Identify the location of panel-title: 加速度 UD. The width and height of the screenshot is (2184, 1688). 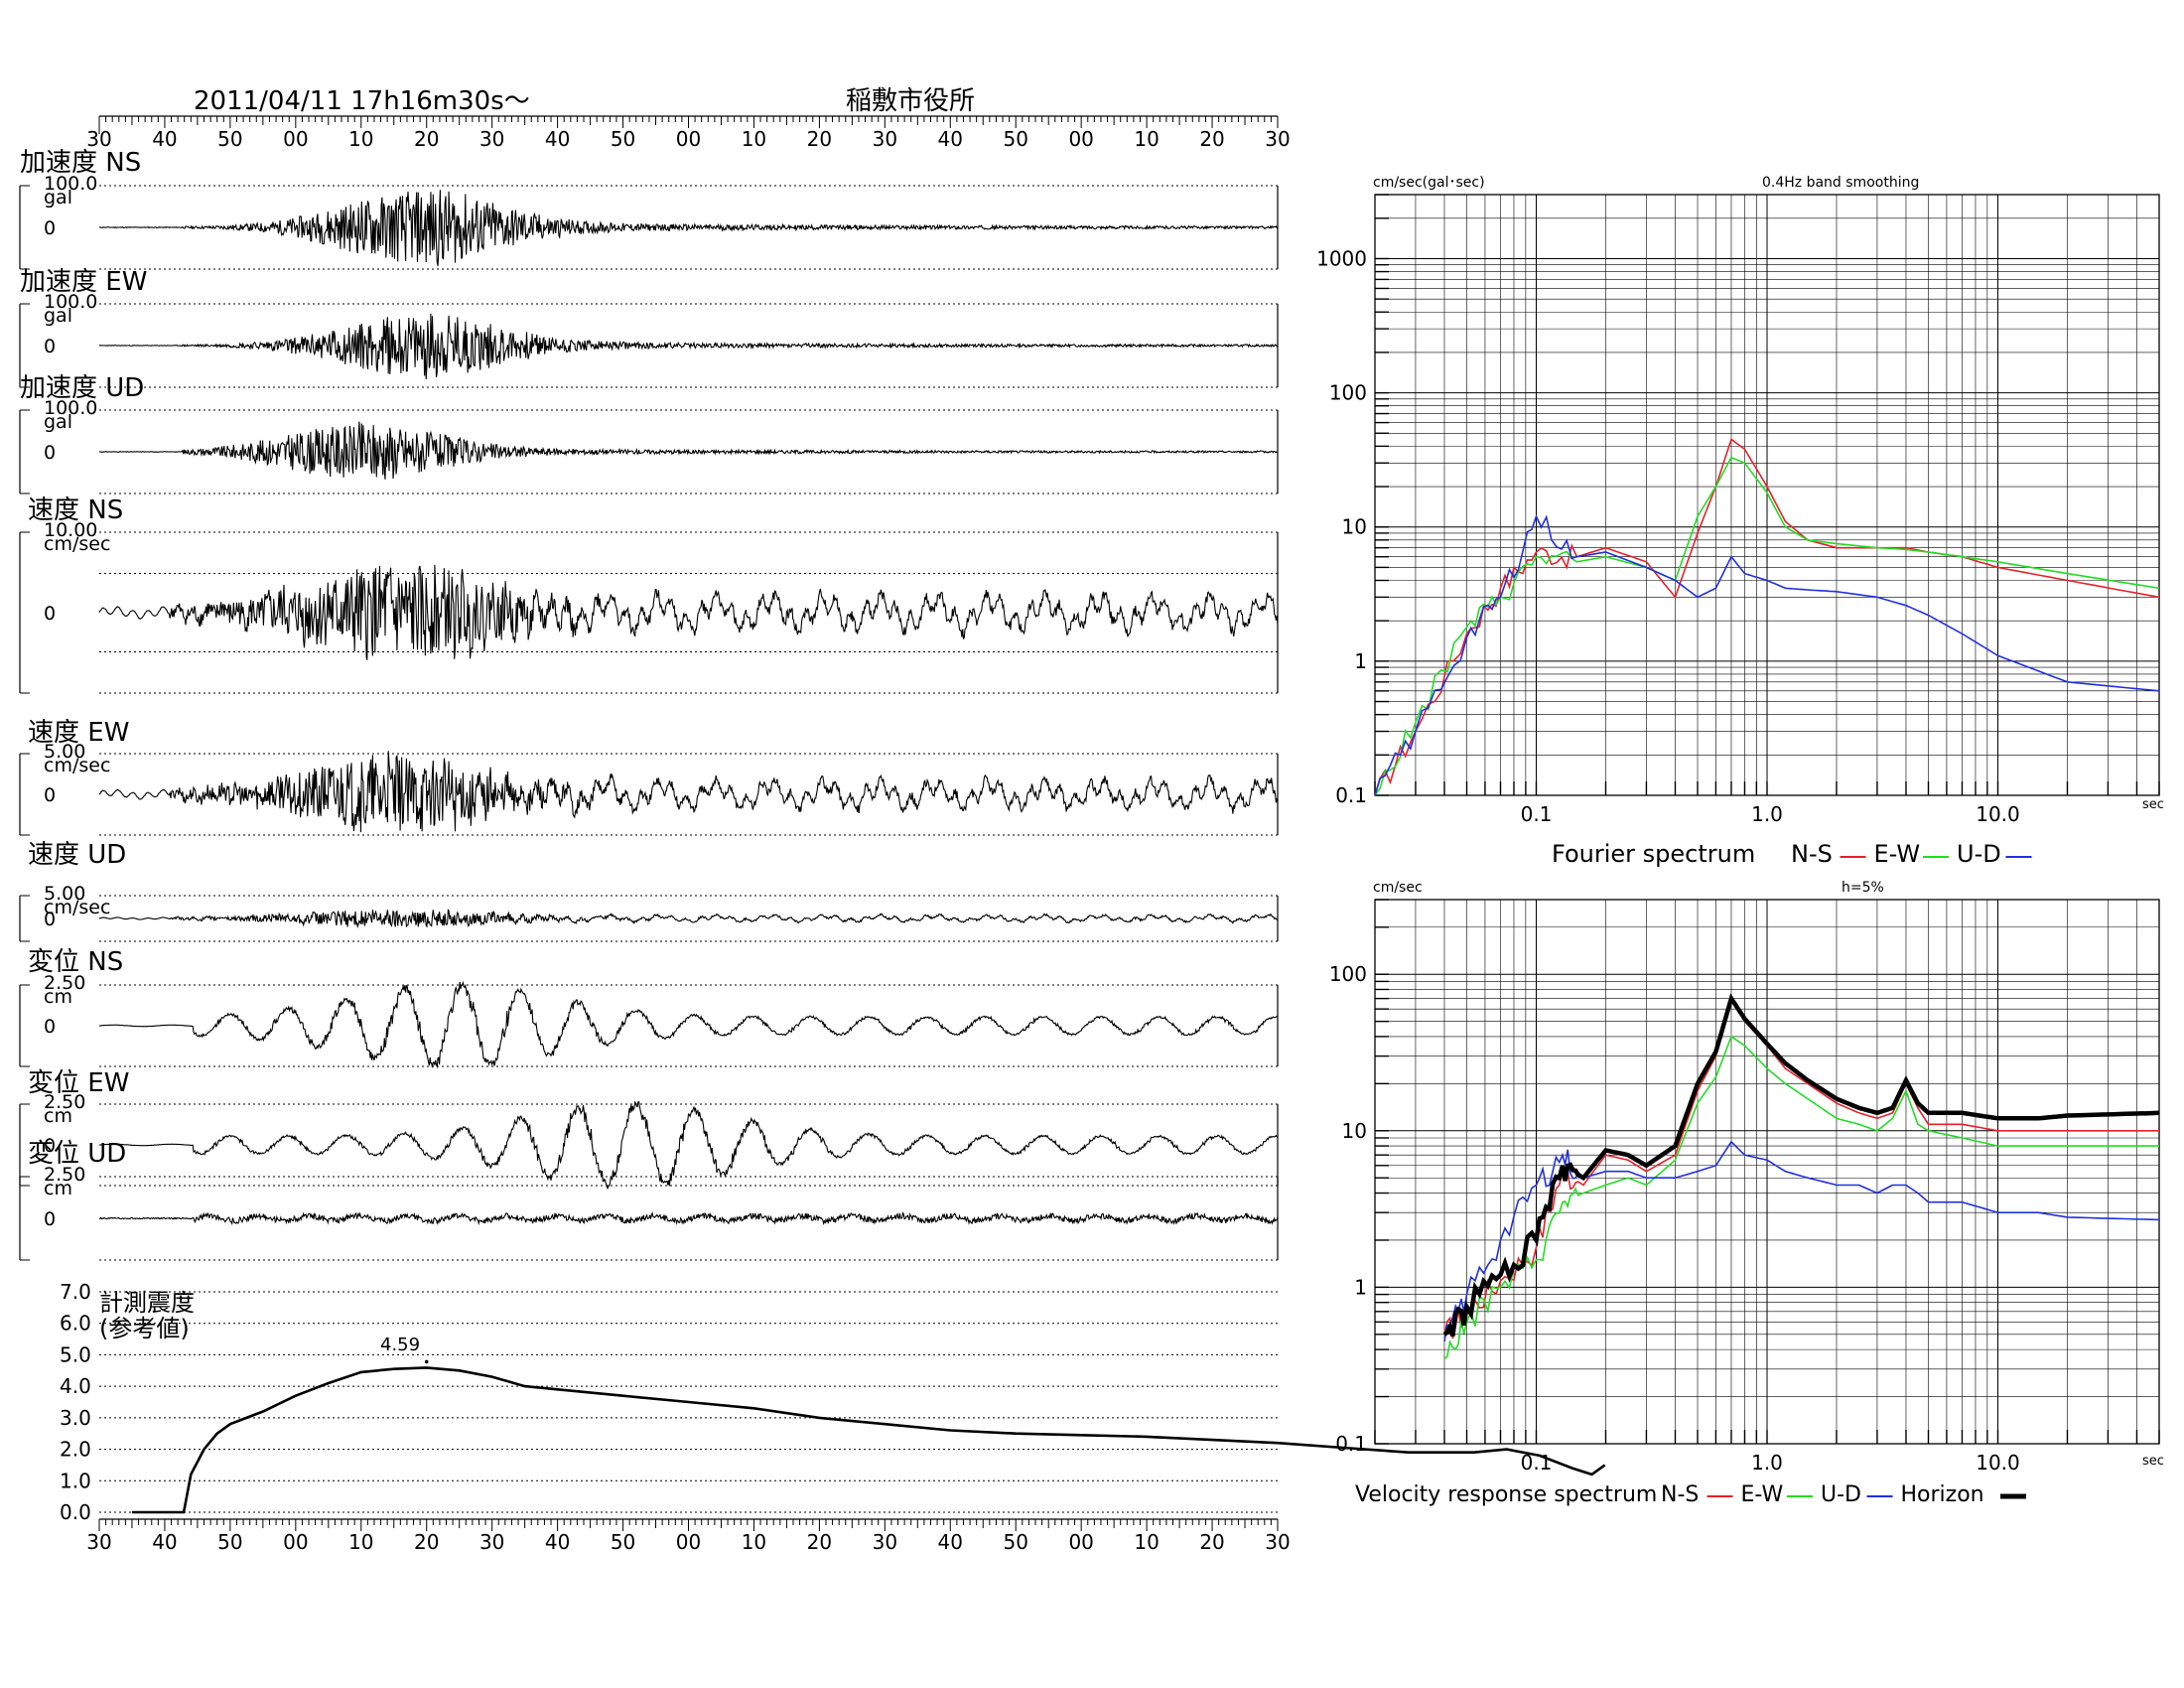
(82, 388).